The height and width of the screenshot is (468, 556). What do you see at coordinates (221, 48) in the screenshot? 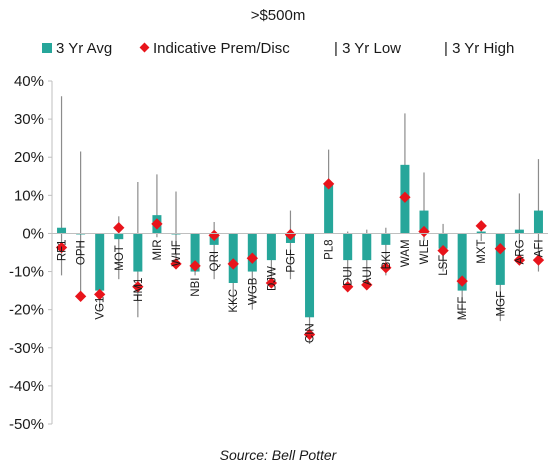
I see `legend-label-prem-disc: Indicative Prem/Disc` at bounding box center [221, 48].